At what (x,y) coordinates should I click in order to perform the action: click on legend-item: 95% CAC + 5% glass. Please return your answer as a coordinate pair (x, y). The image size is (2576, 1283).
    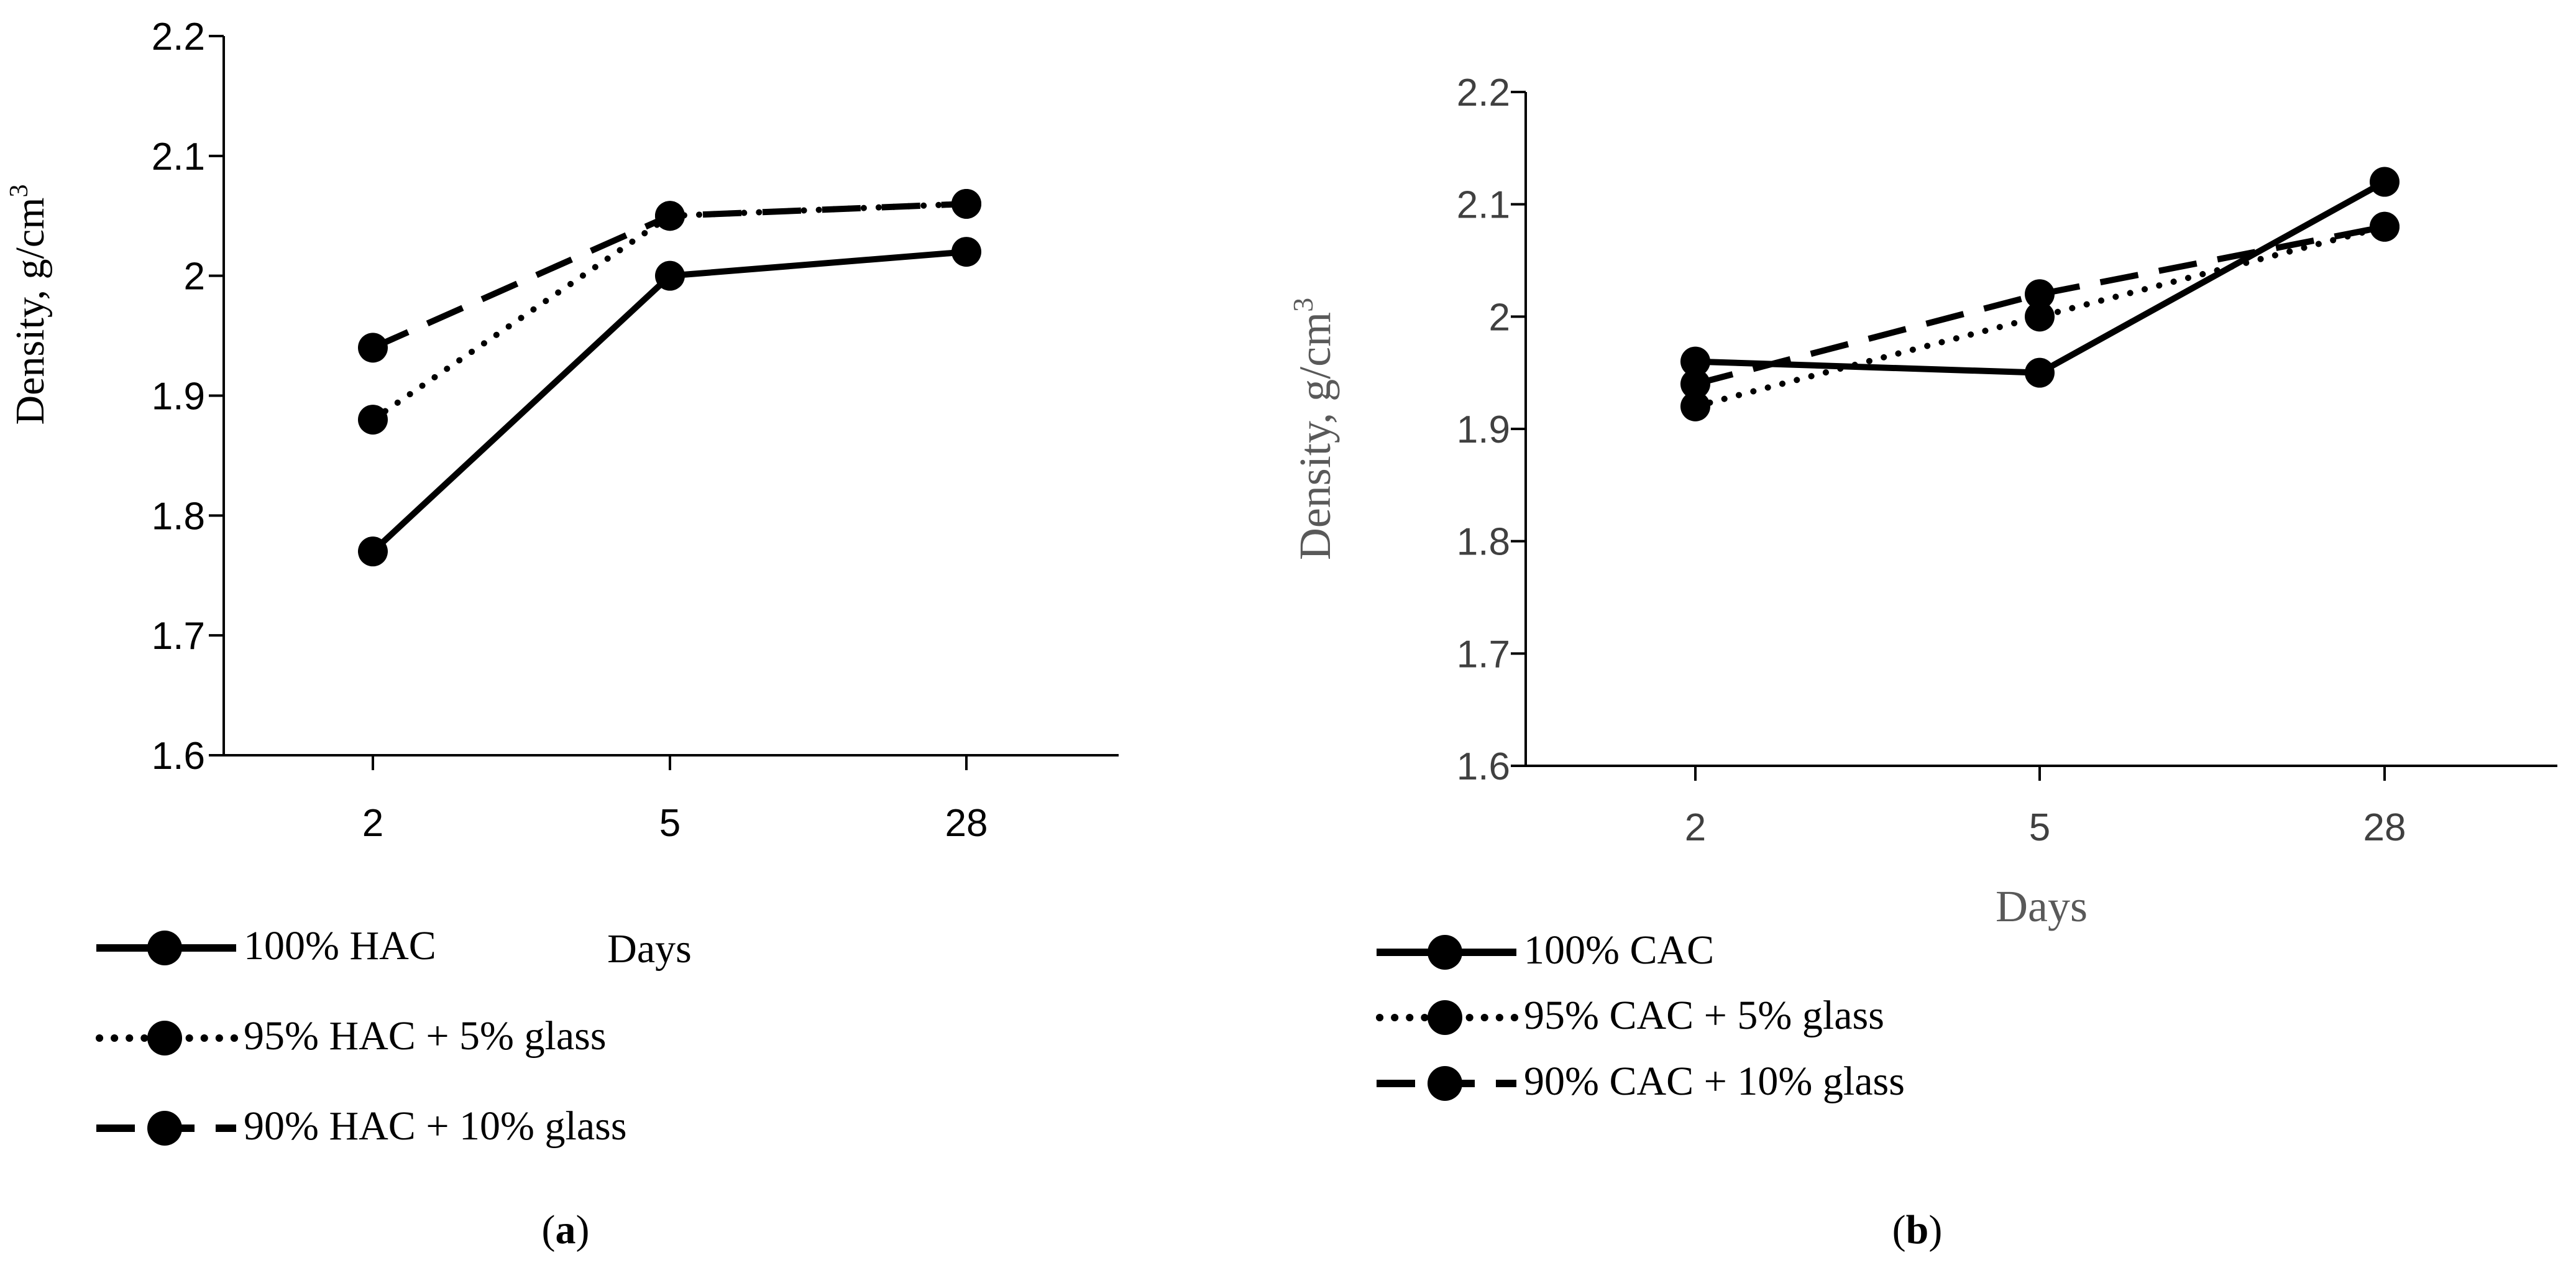
    Looking at the image, I should click on (1630, 1015).